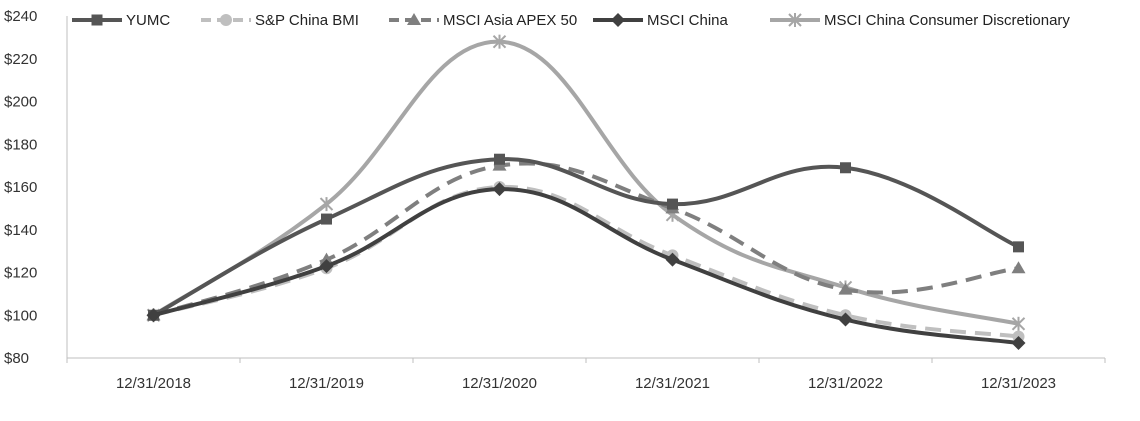 This screenshot has width=1140, height=421. What do you see at coordinates (20, 273) in the screenshot?
I see `y-tick-label: $120` at bounding box center [20, 273].